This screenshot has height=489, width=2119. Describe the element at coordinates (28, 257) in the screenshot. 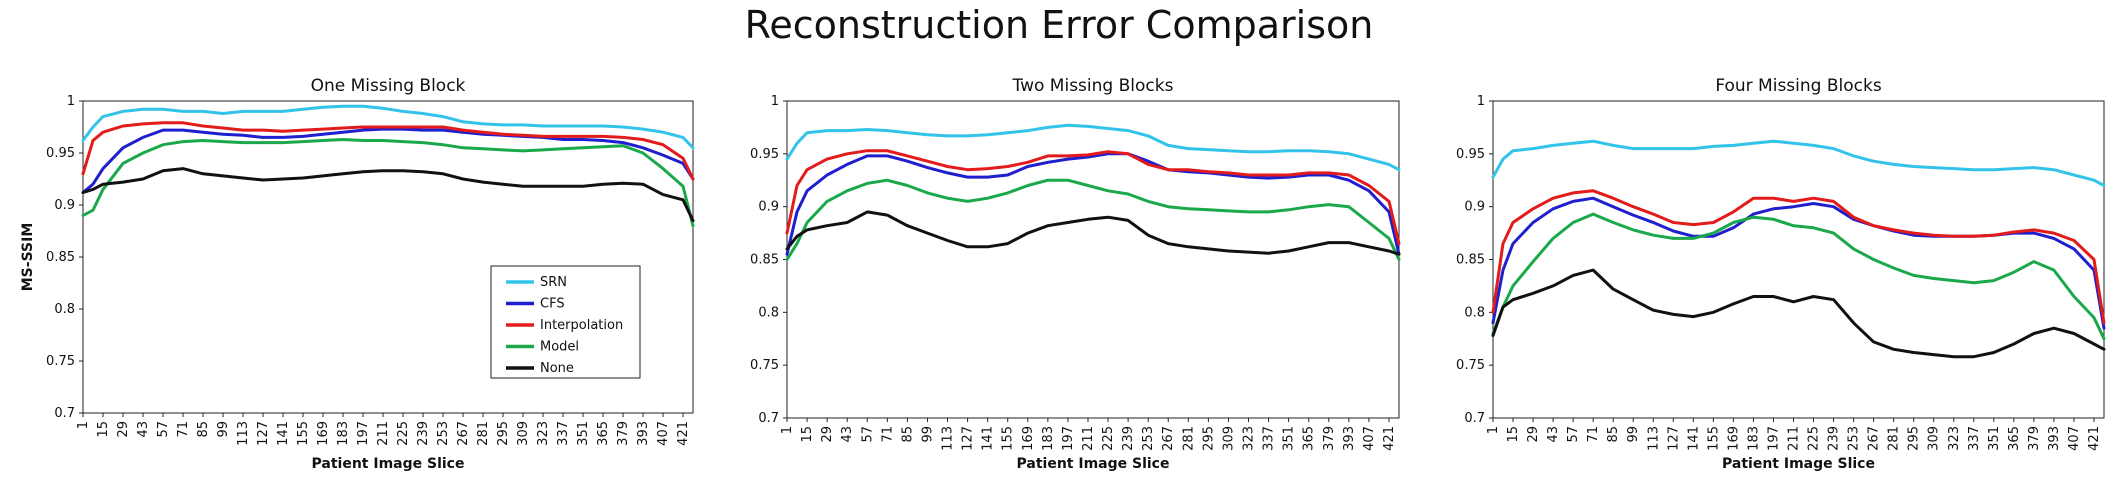

I see `y-axis-label: MS-SSIM` at that location.